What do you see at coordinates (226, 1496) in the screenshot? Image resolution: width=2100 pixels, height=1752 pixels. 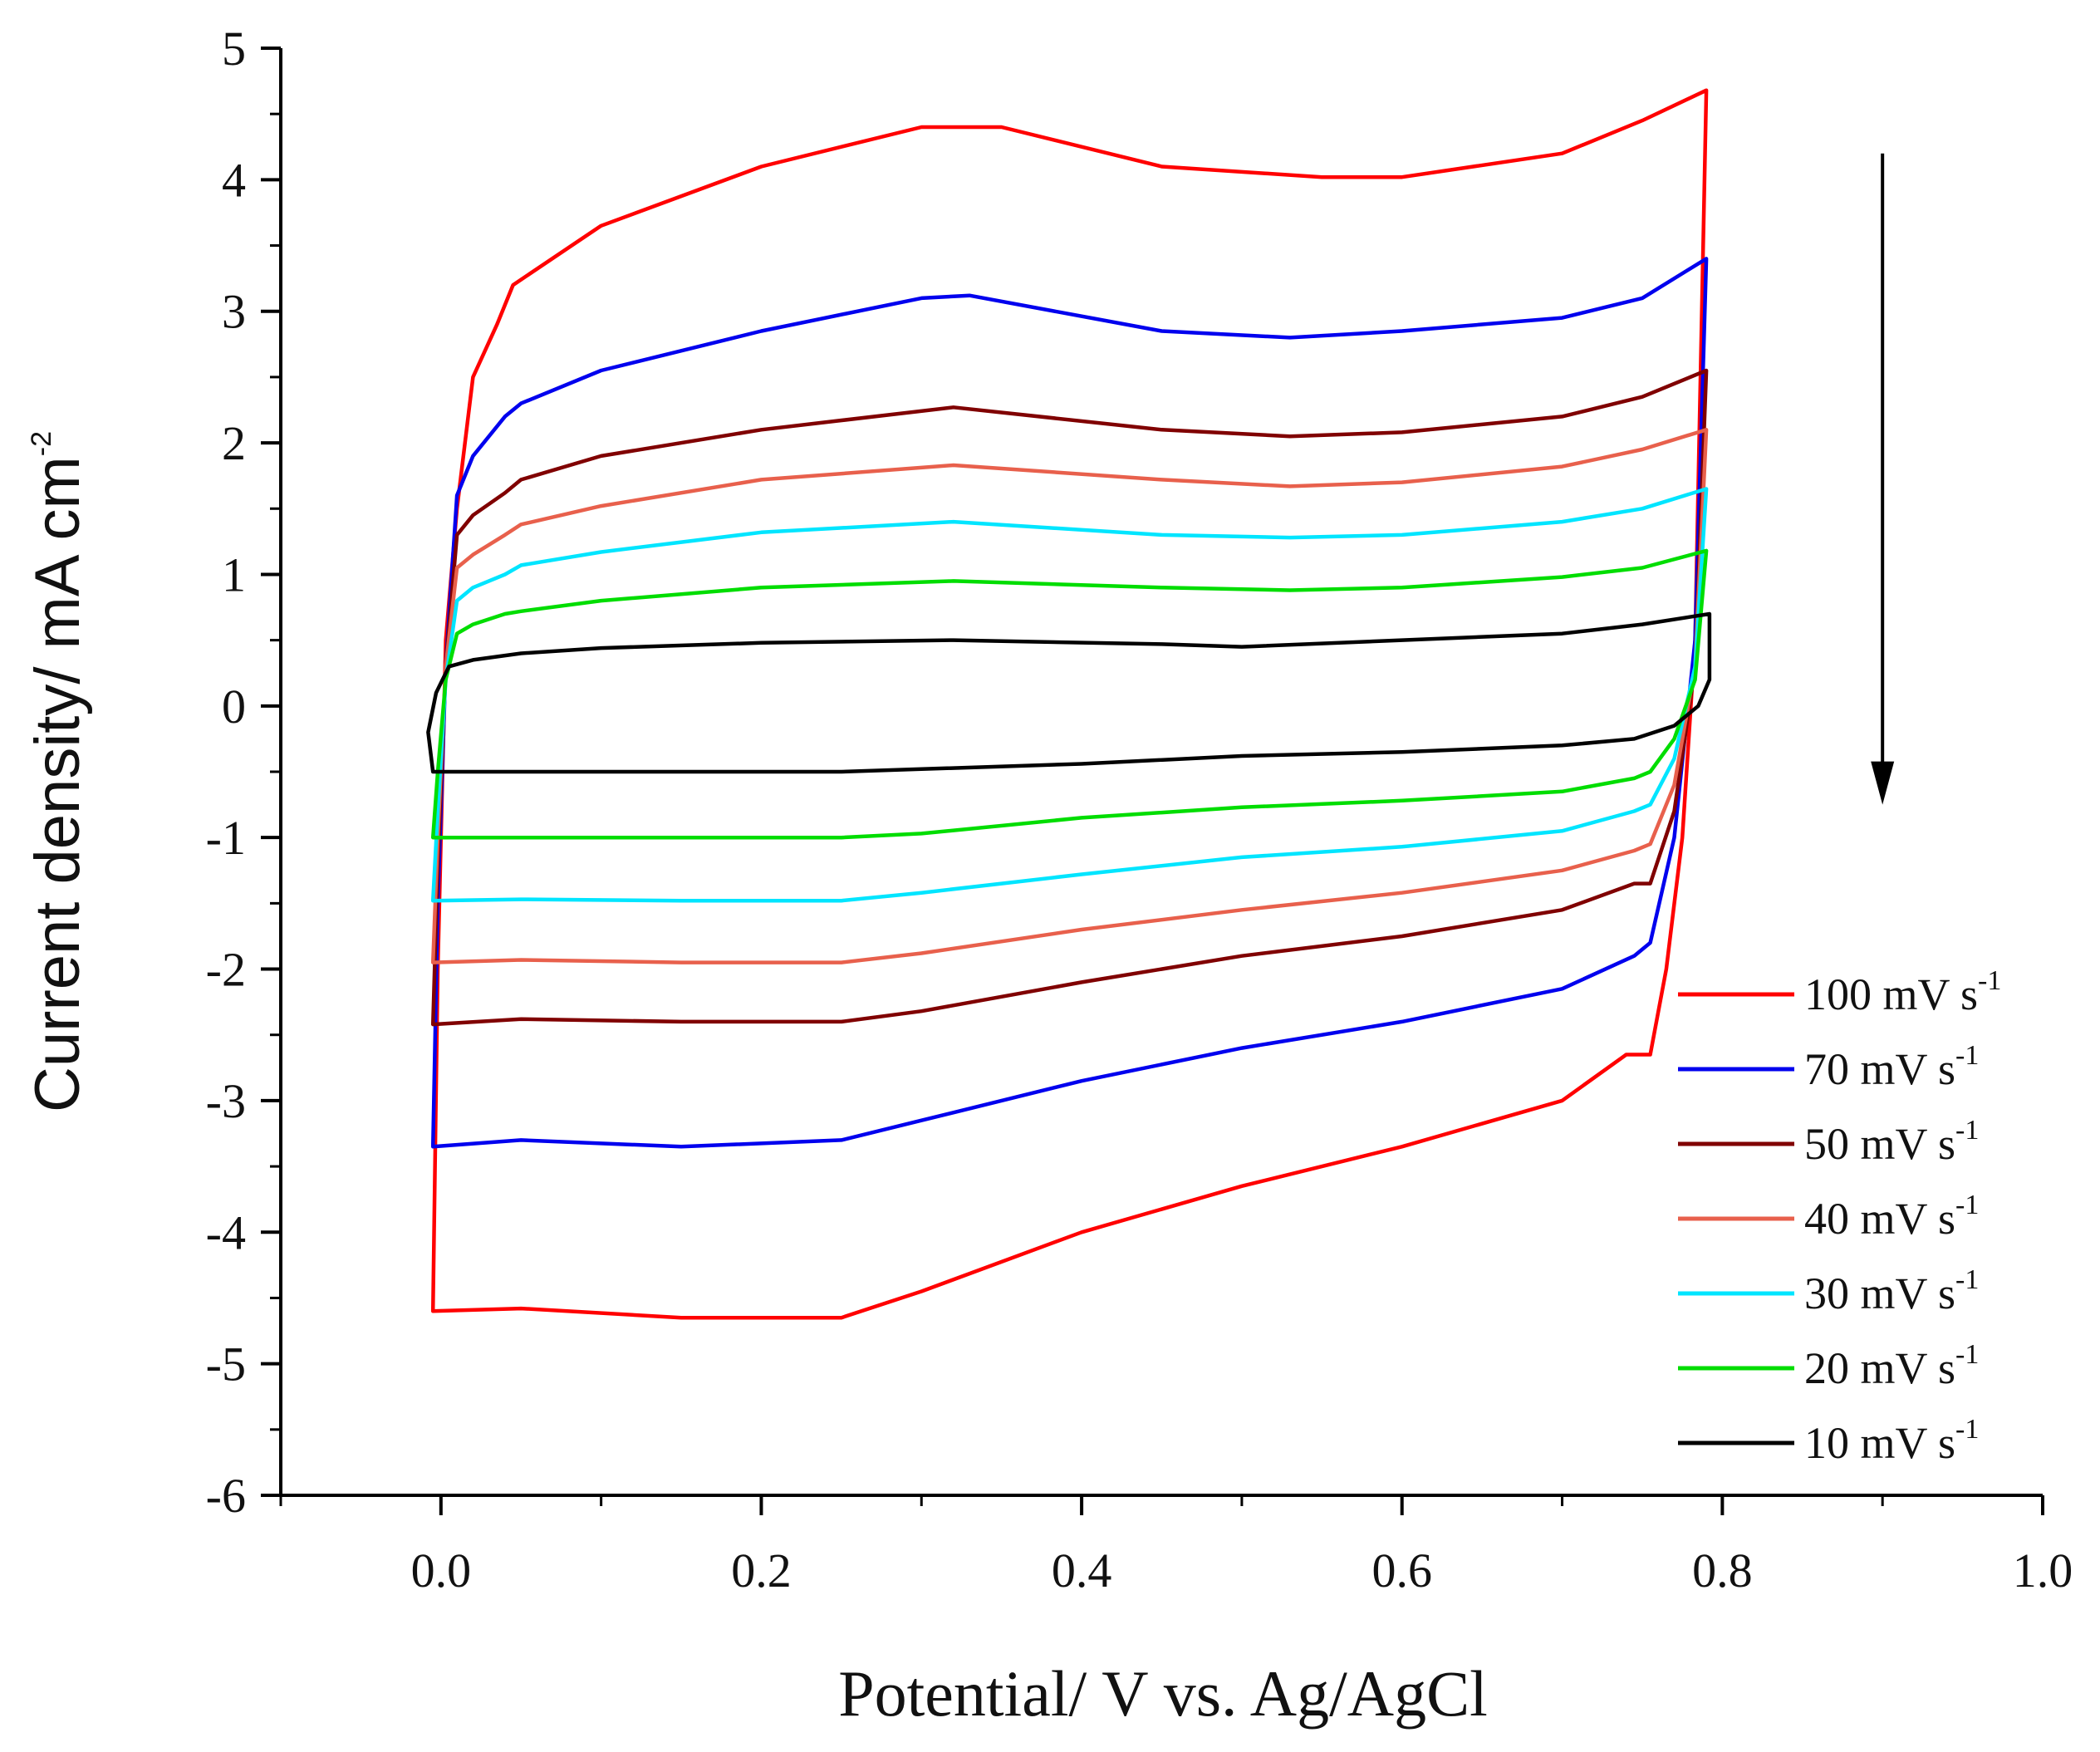 I see `y-tick-label: -6` at bounding box center [226, 1496].